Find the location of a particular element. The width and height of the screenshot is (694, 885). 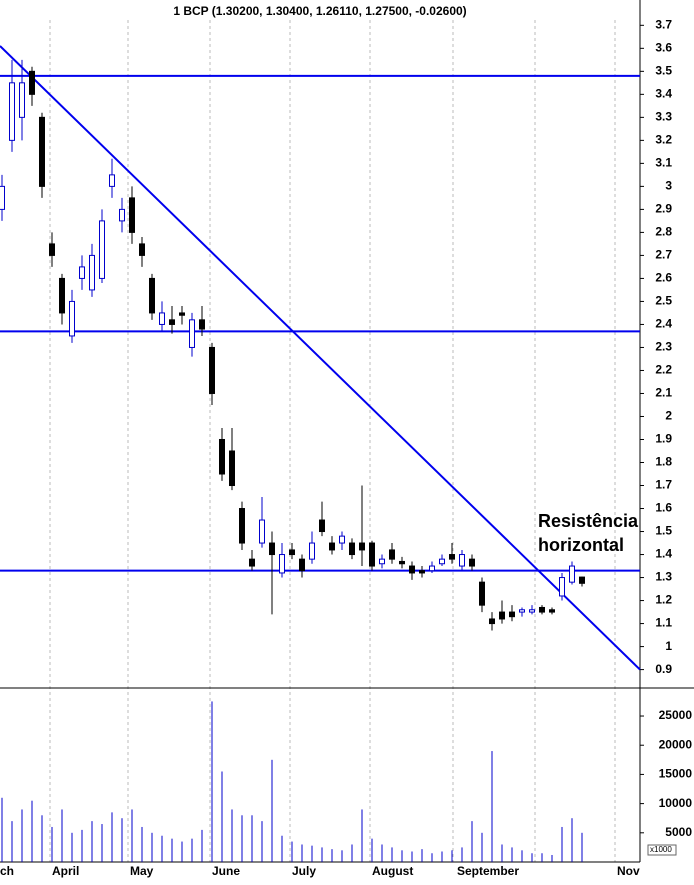

volume-tick-label: 10000 is located at coordinates (676, 803).